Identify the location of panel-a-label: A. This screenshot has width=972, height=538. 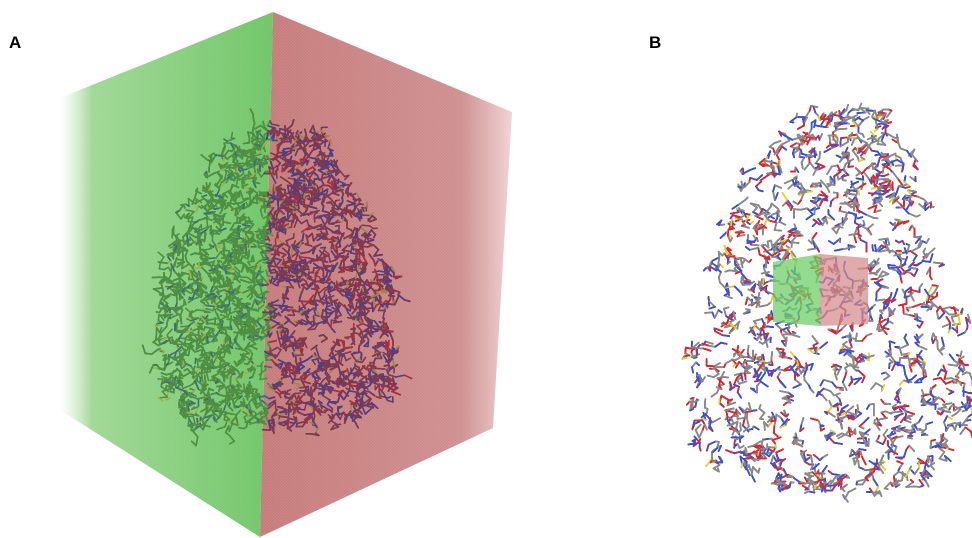
(15, 43).